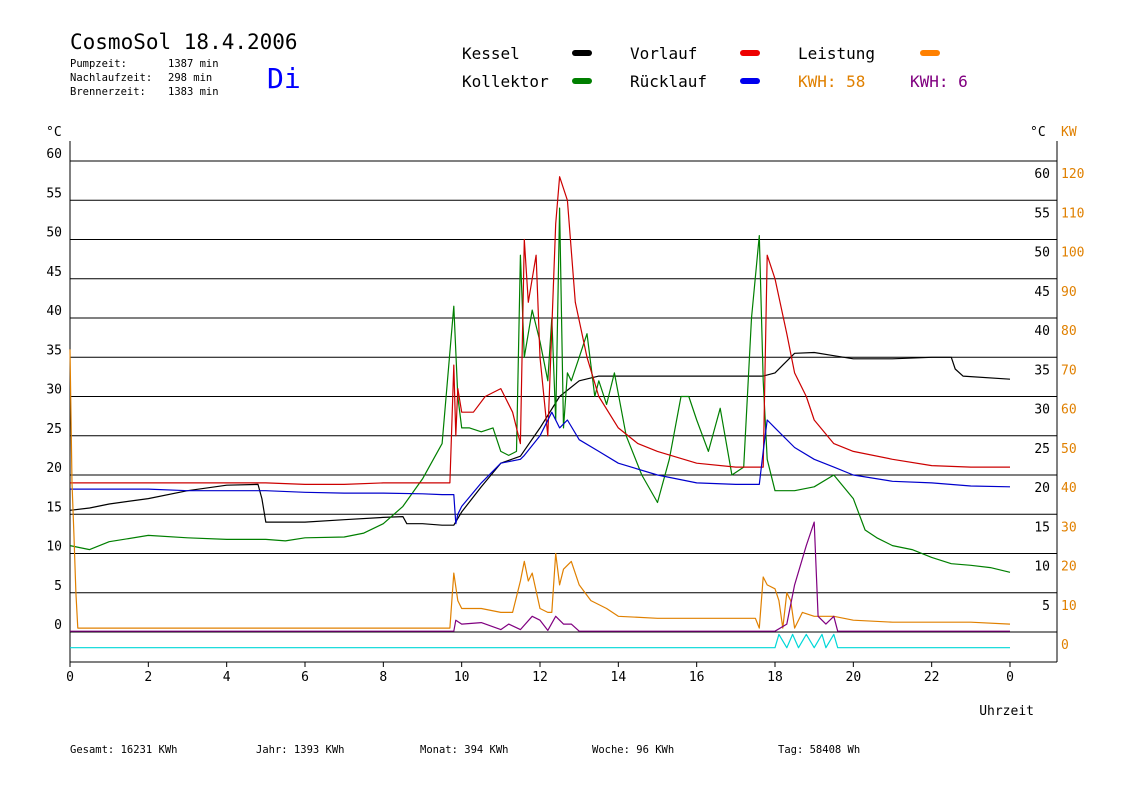 The image size is (1148, 812). What do you see at coordinates (54, 132) in the screenshot?
I see `y-axis-left-unit: °C` at bounding box center [54, 132].